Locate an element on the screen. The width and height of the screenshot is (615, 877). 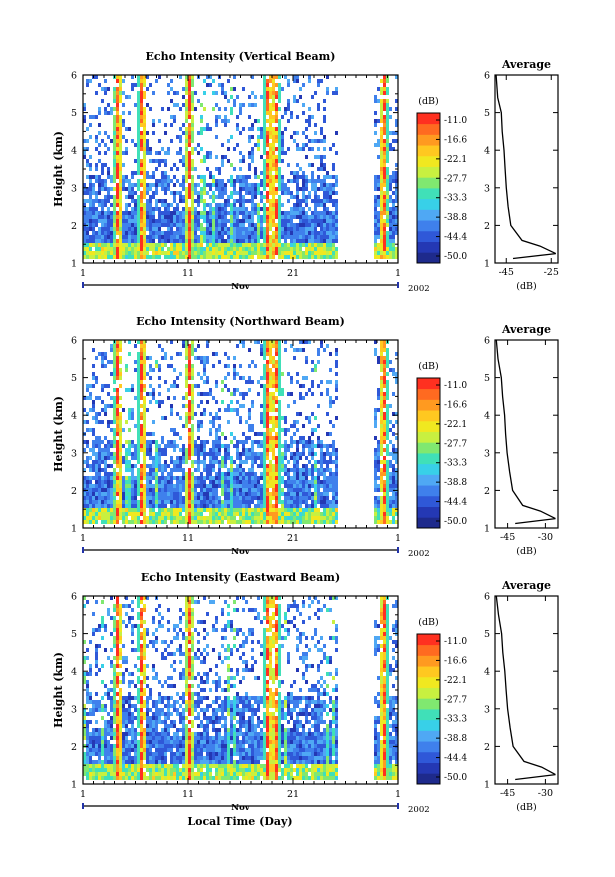
average-panel: Average 1 2 3 4 5 6 -45 -30(dB) is located at coordinates (521, 696).